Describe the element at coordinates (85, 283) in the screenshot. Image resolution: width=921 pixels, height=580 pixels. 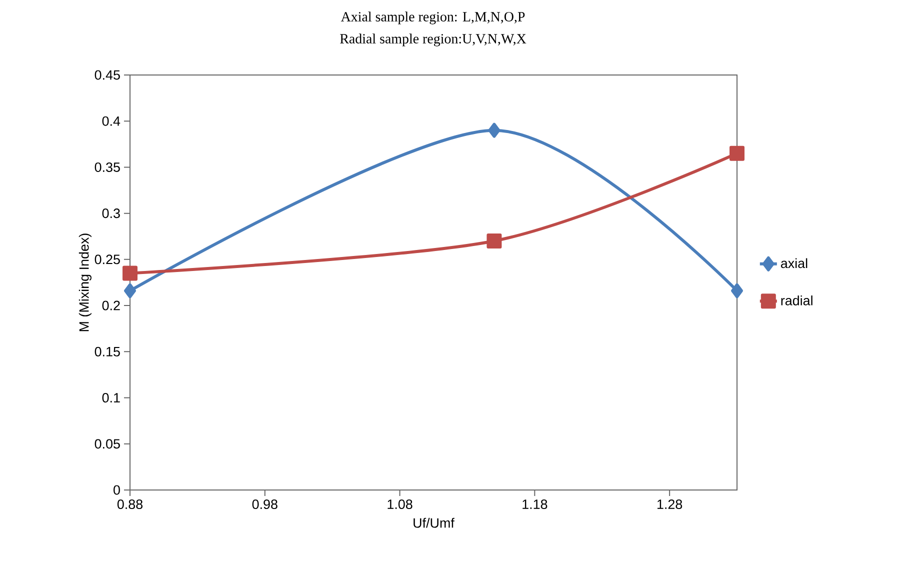
I see `y-axis-title: M (Mixing Index)` at that location.